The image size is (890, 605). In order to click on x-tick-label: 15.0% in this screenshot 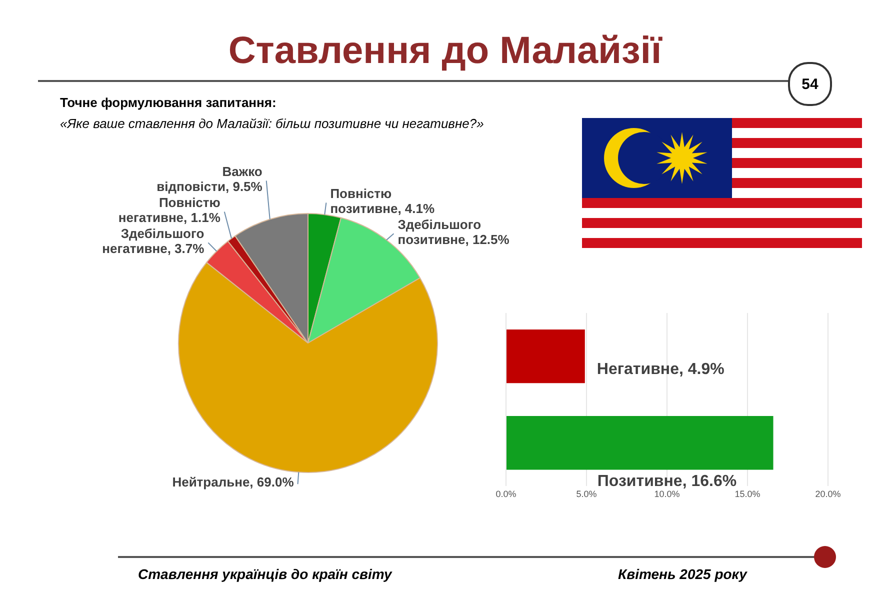, I will do `click(747, 494)`.